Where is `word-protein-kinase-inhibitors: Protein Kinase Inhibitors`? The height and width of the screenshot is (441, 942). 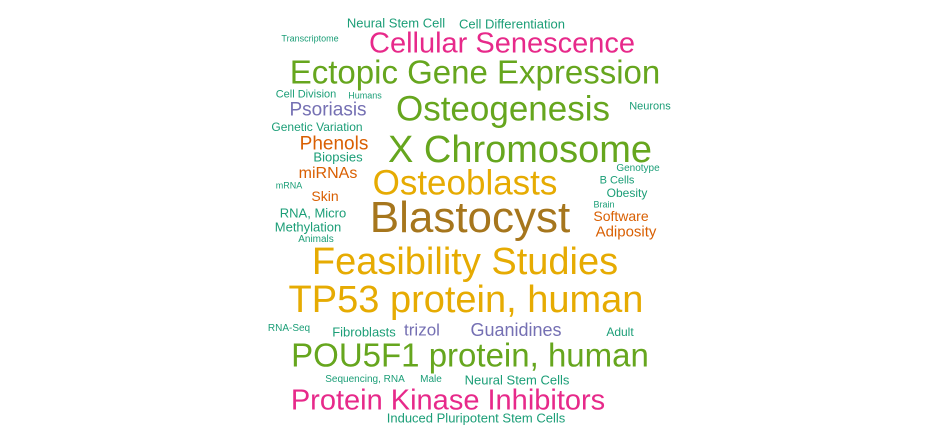 word-protein-kinase-inhibitors: Protein Kinase Inhibitors is located at coordinates (448, 400).